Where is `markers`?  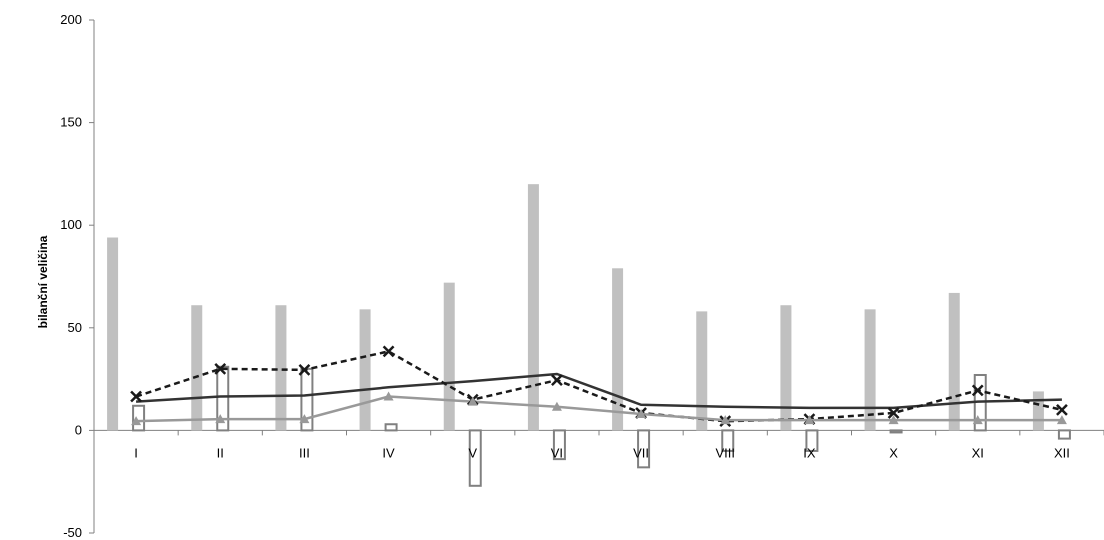
markers is located at coordinates (599, 386).